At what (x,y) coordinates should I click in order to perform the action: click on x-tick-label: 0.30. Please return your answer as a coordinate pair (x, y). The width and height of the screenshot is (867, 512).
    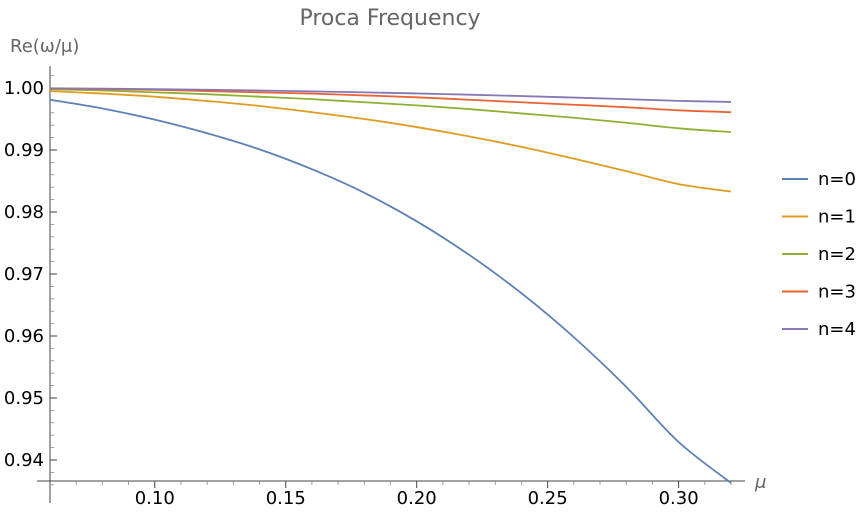
    Looking at the image, I should click on (679, 498).